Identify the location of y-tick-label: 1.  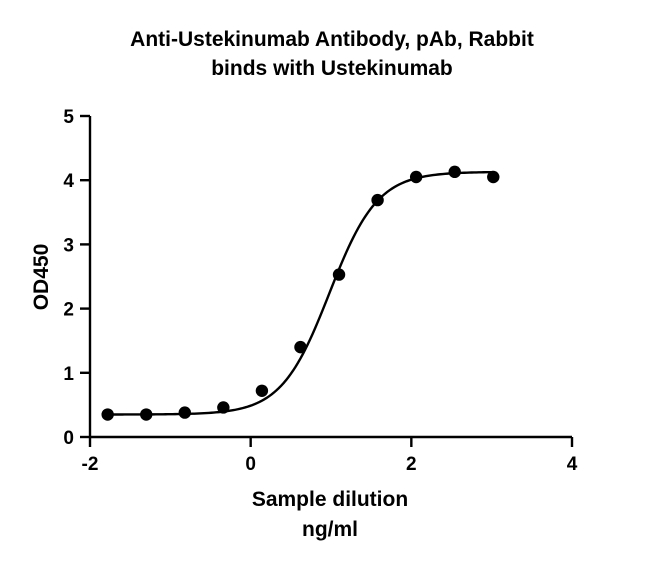
(68, 374).